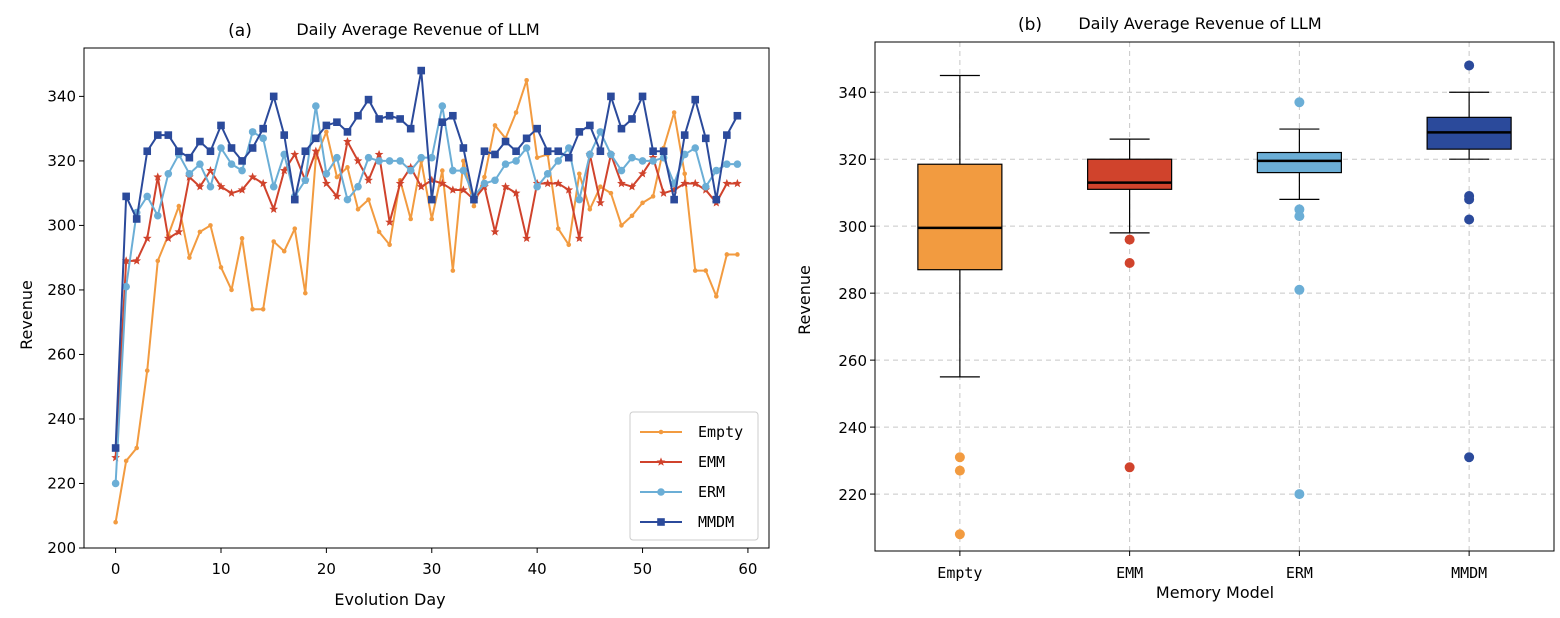 This screenshot has width=1560, height=618. What do you see at coordinates (852, 361) in the screenshot?
I see `y-tick-label: 260` at bounding box center [852, 361].